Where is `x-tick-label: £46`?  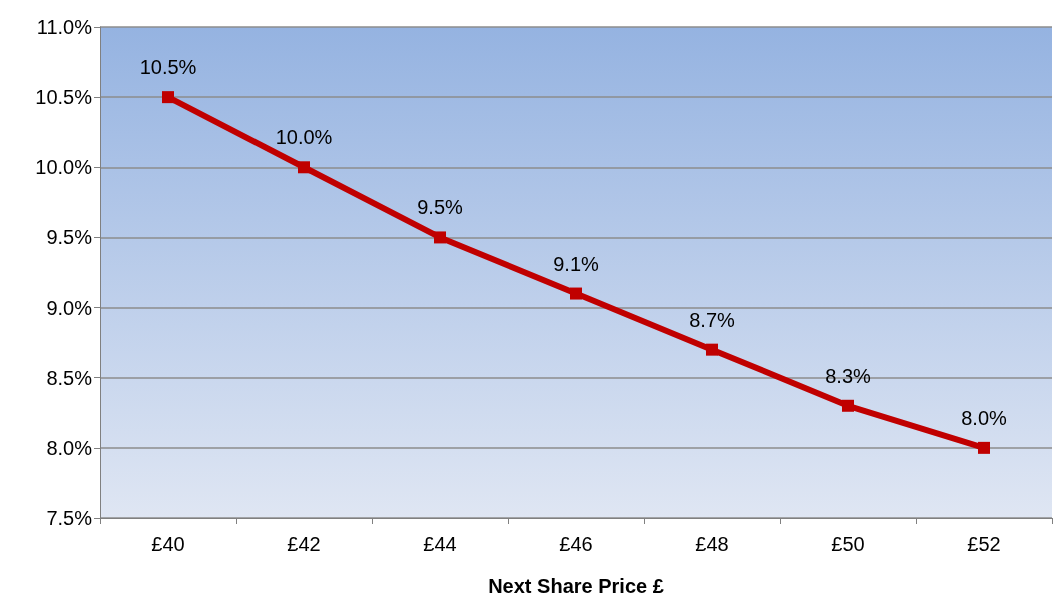 x-tick-label: £46 is located at coordinates (576, 544).